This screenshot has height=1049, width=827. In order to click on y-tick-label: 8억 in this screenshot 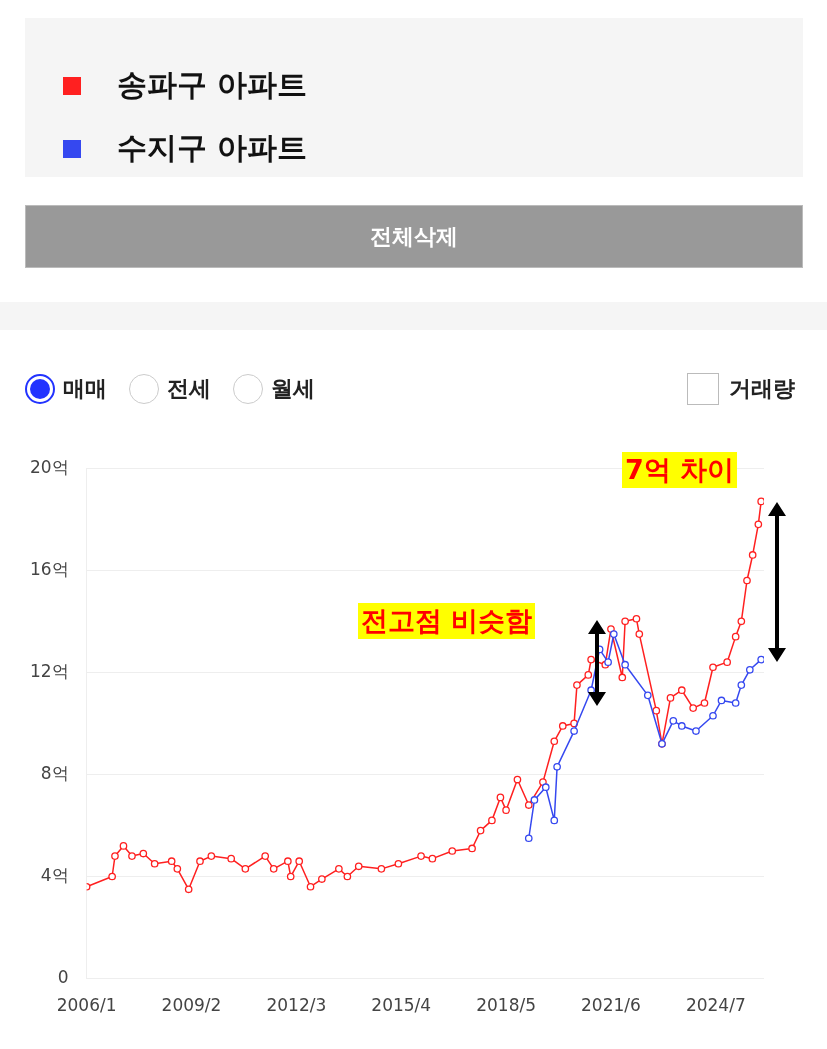, I will do `click(54, 772)`.